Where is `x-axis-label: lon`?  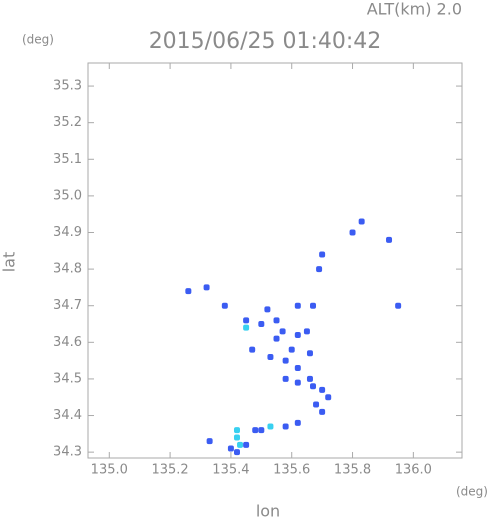 x-axis-label: lon is located at coordinates (268, 511).